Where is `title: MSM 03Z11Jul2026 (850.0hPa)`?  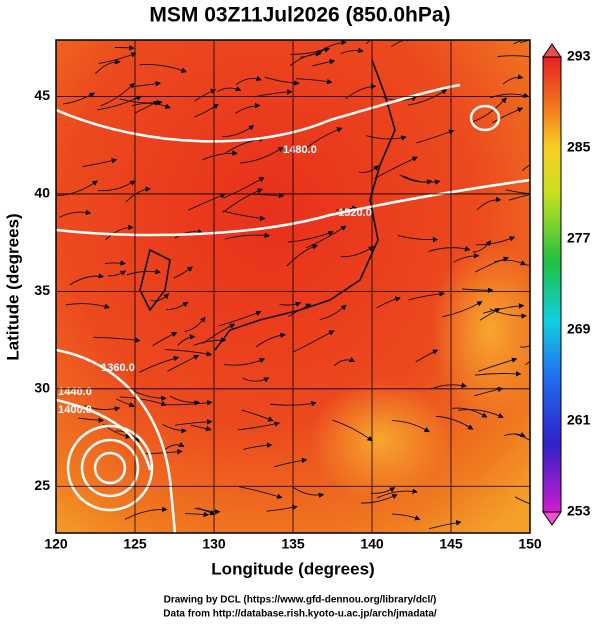
title: MSM 03Z11Jul2026 (850.0hPa) is located at coordinates (299, 15).